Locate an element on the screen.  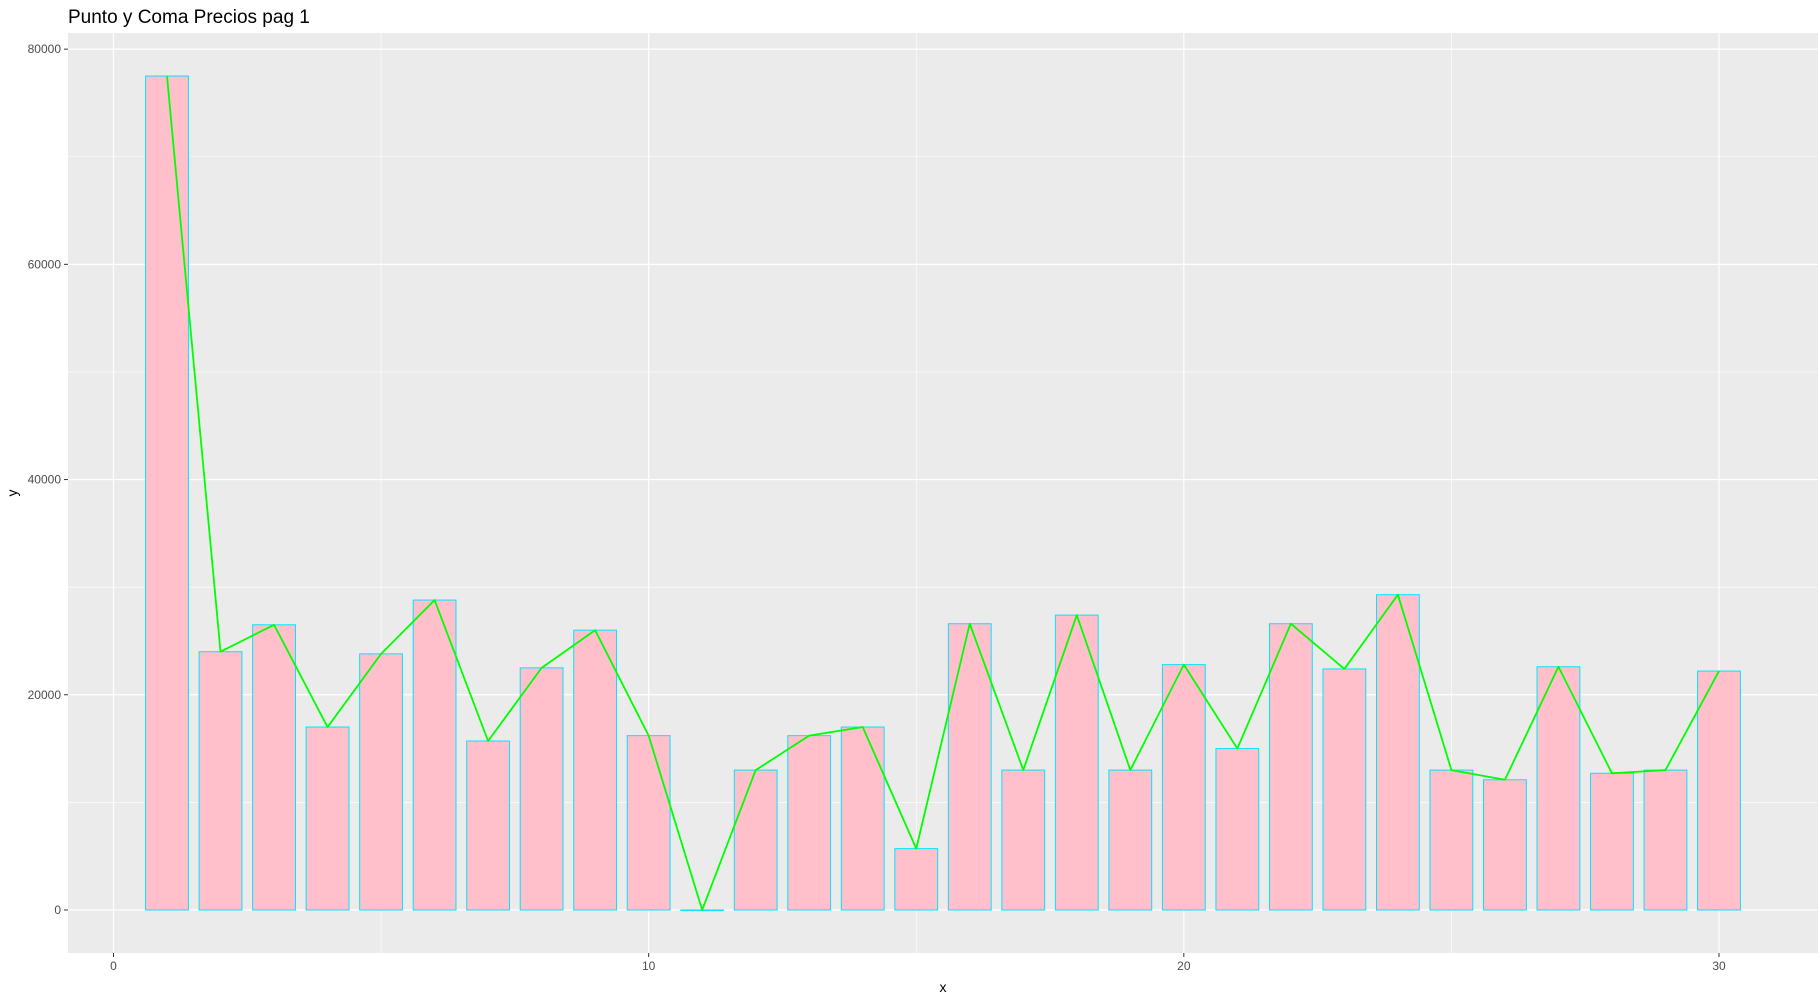
y-tick-label: 0 is located at coordinates (57, 910).